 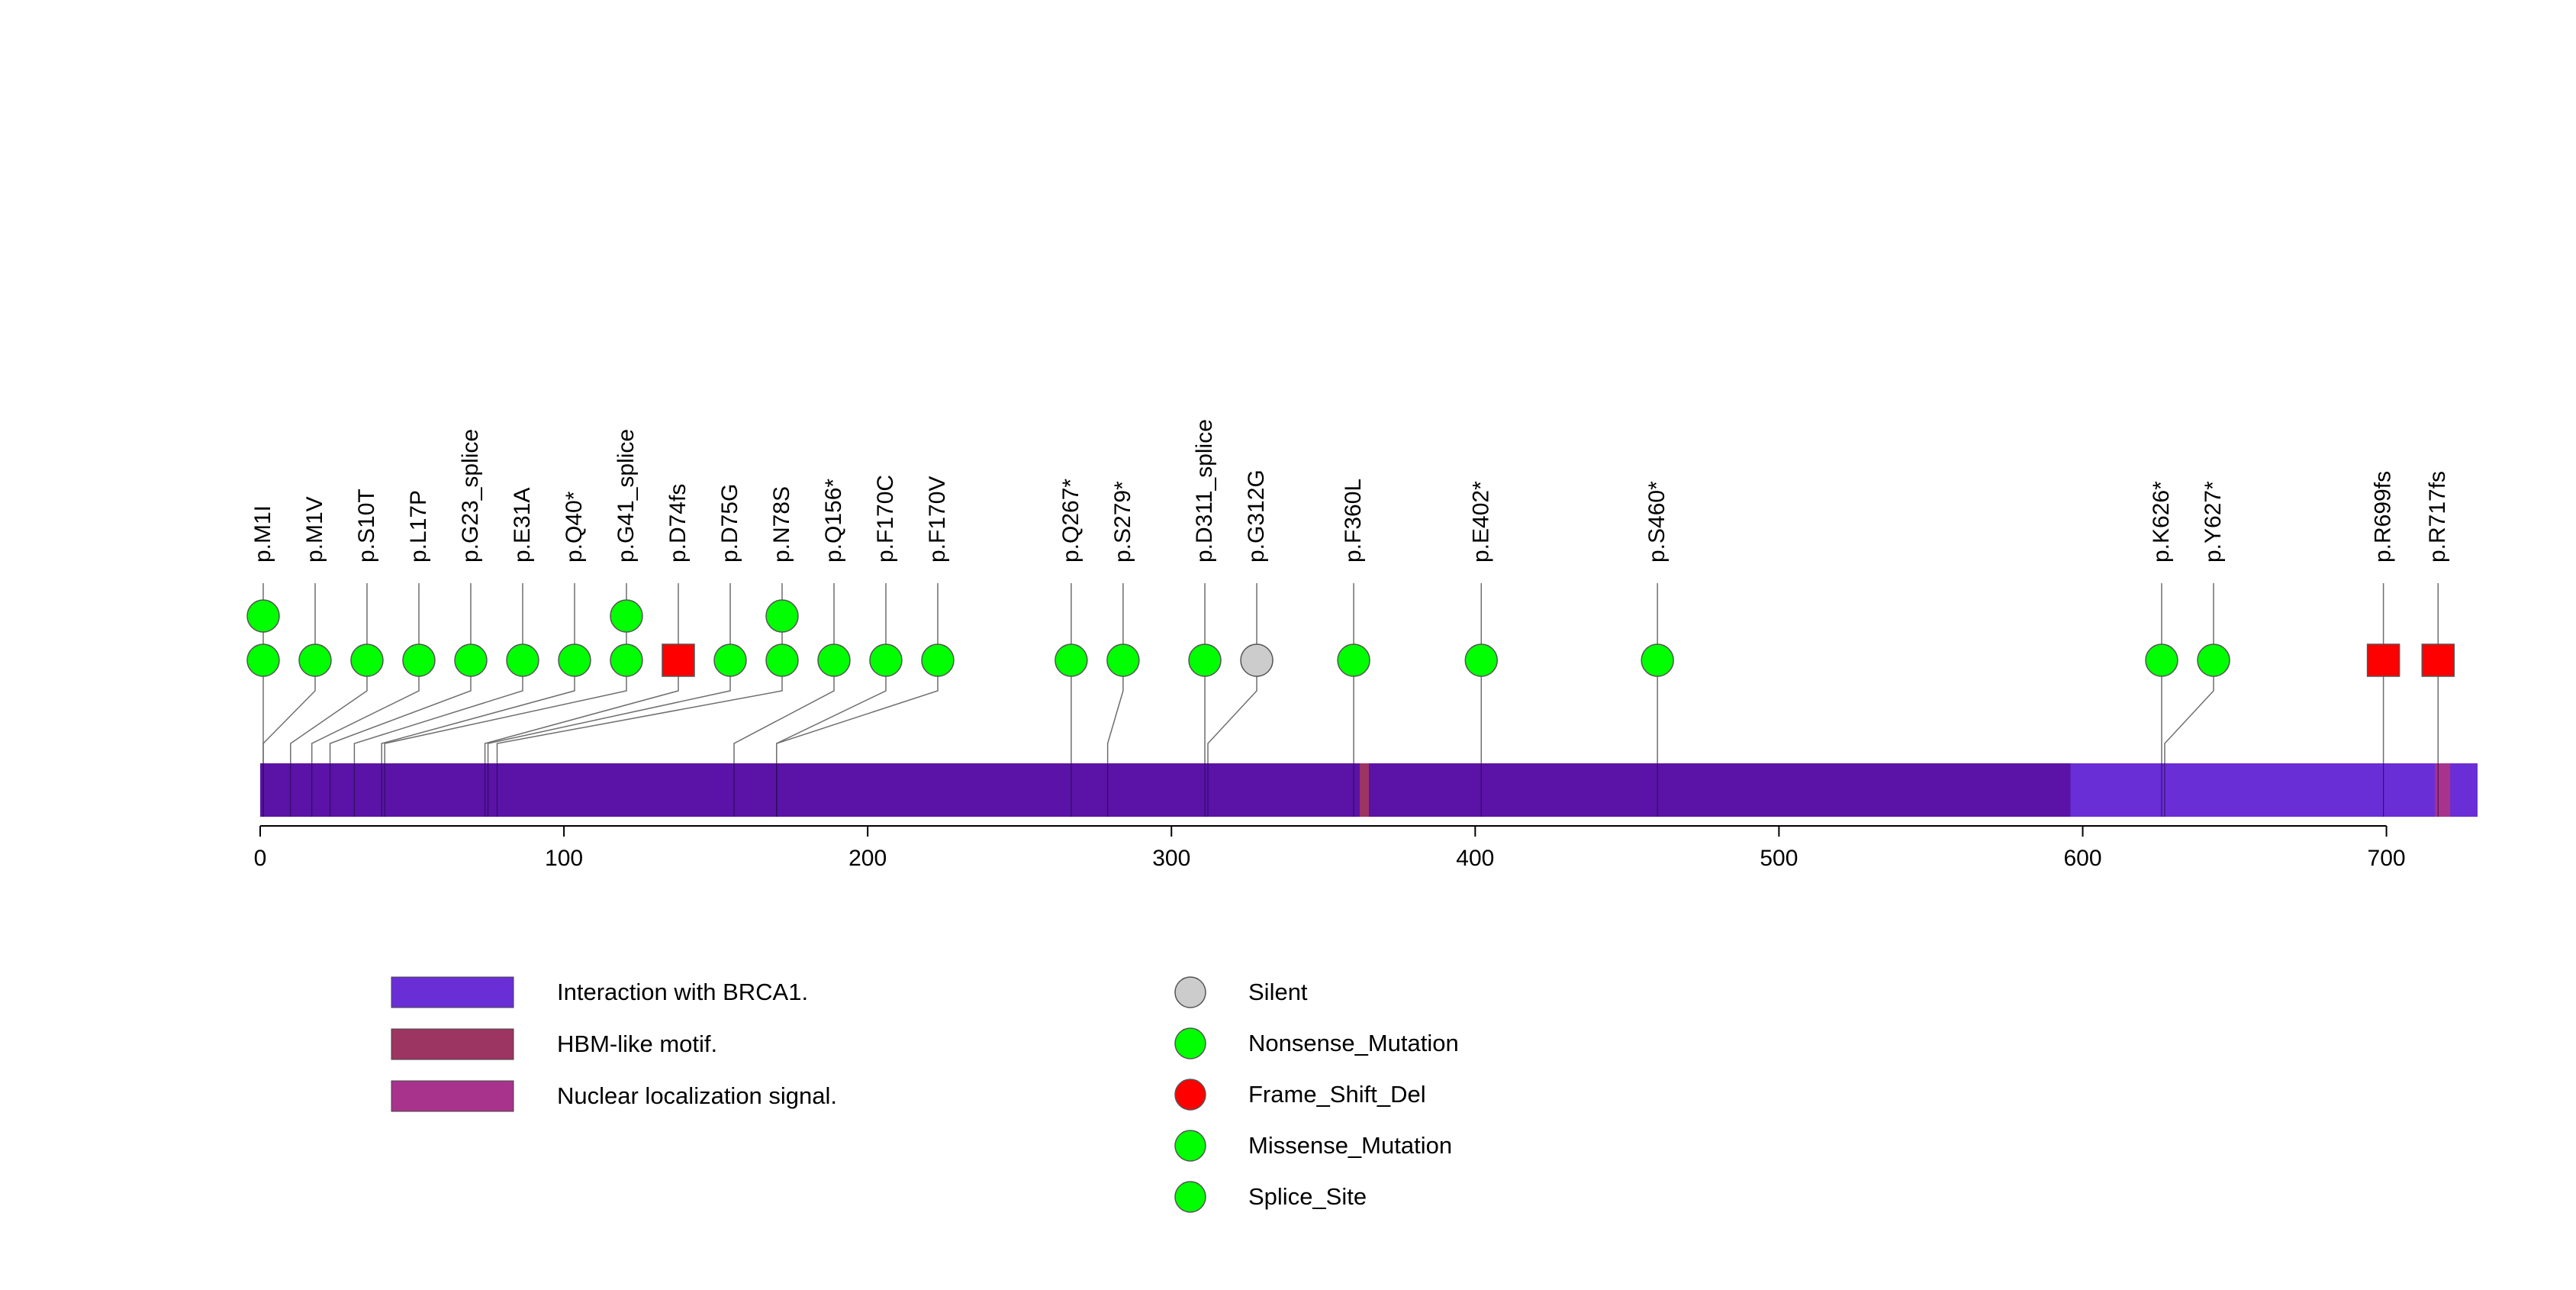 What do you see at coordinates (2082, 859) in the screenshot?
I see `axis-tick-label: 600` at bounding box center [2082, 859].